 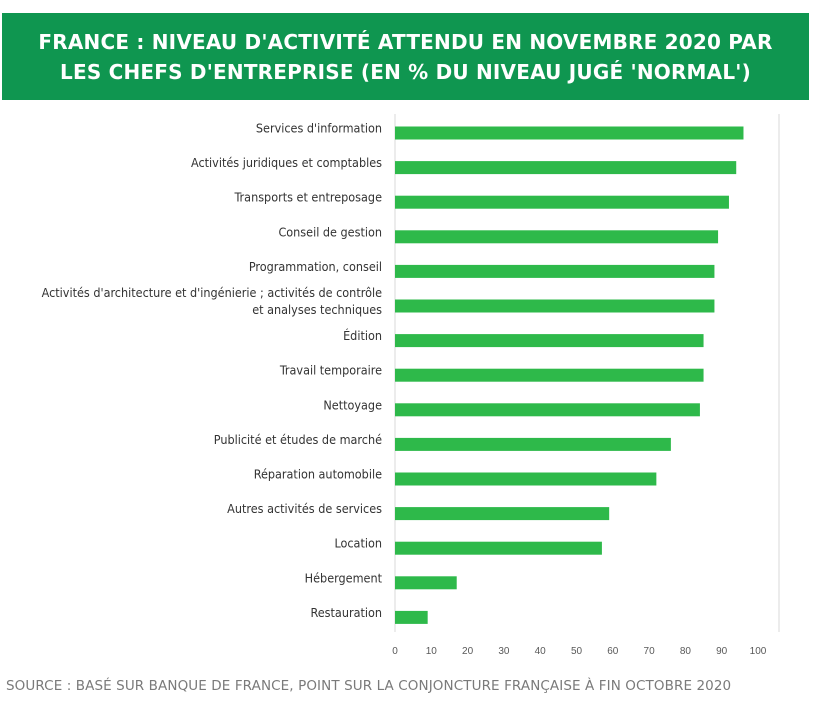 What do you see at coordinates (319, 128) in the screenshot?
I see `category-label: Services d'information` at bounding box center [319, 128].